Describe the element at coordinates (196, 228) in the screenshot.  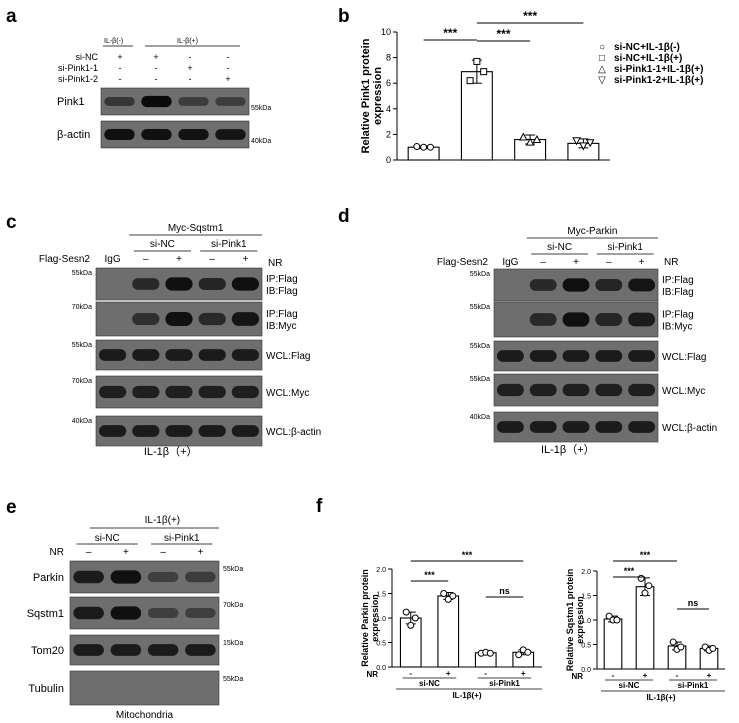
I see `header-label: Myc-Sqstm1` at that location.